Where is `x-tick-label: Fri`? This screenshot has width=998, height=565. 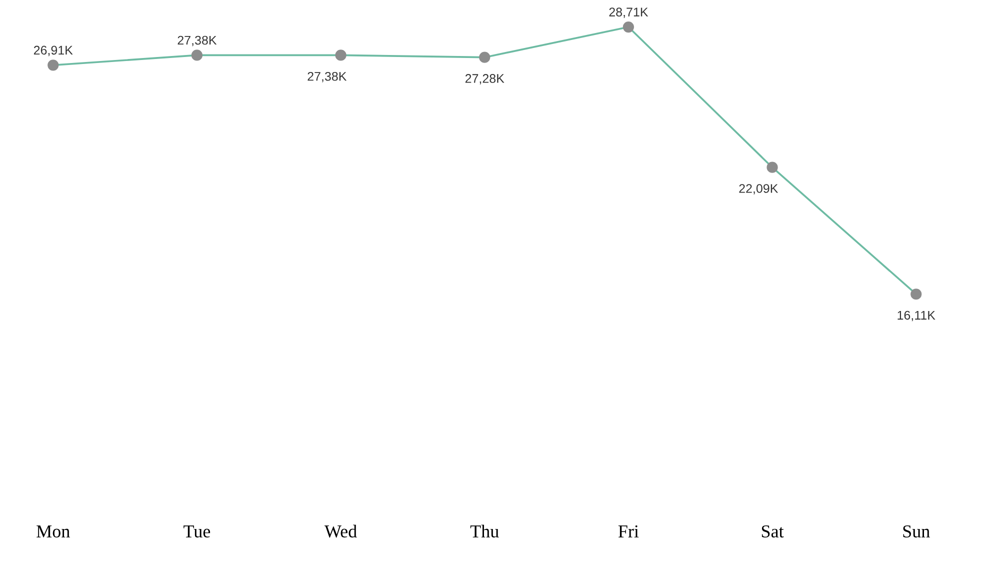
x-tick-label: Fri is located at coordinates (628, 531).